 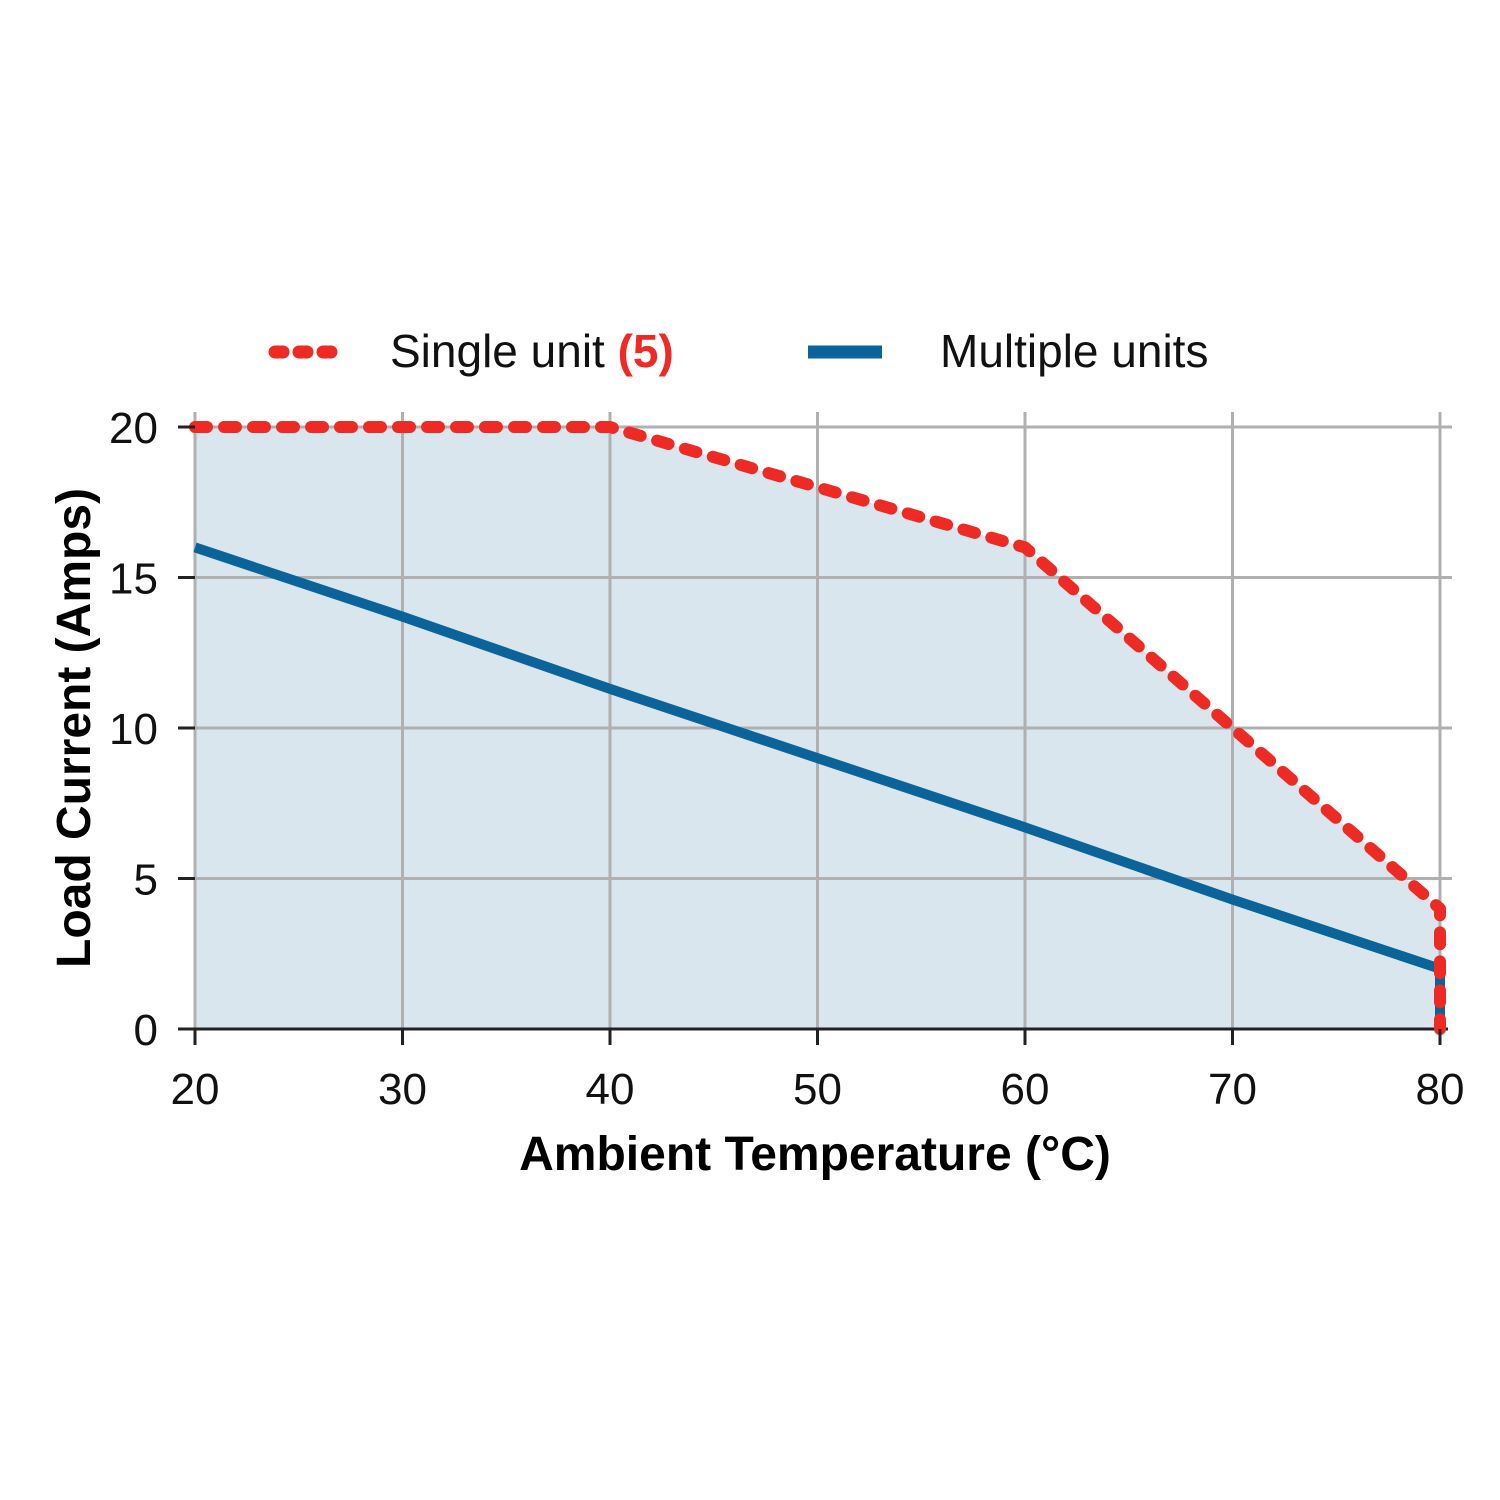 What do you see at coordinates (1025, 1089) in the screenshot?
I see `x-tick-label: 60` at bounding box center [1025, 1089].